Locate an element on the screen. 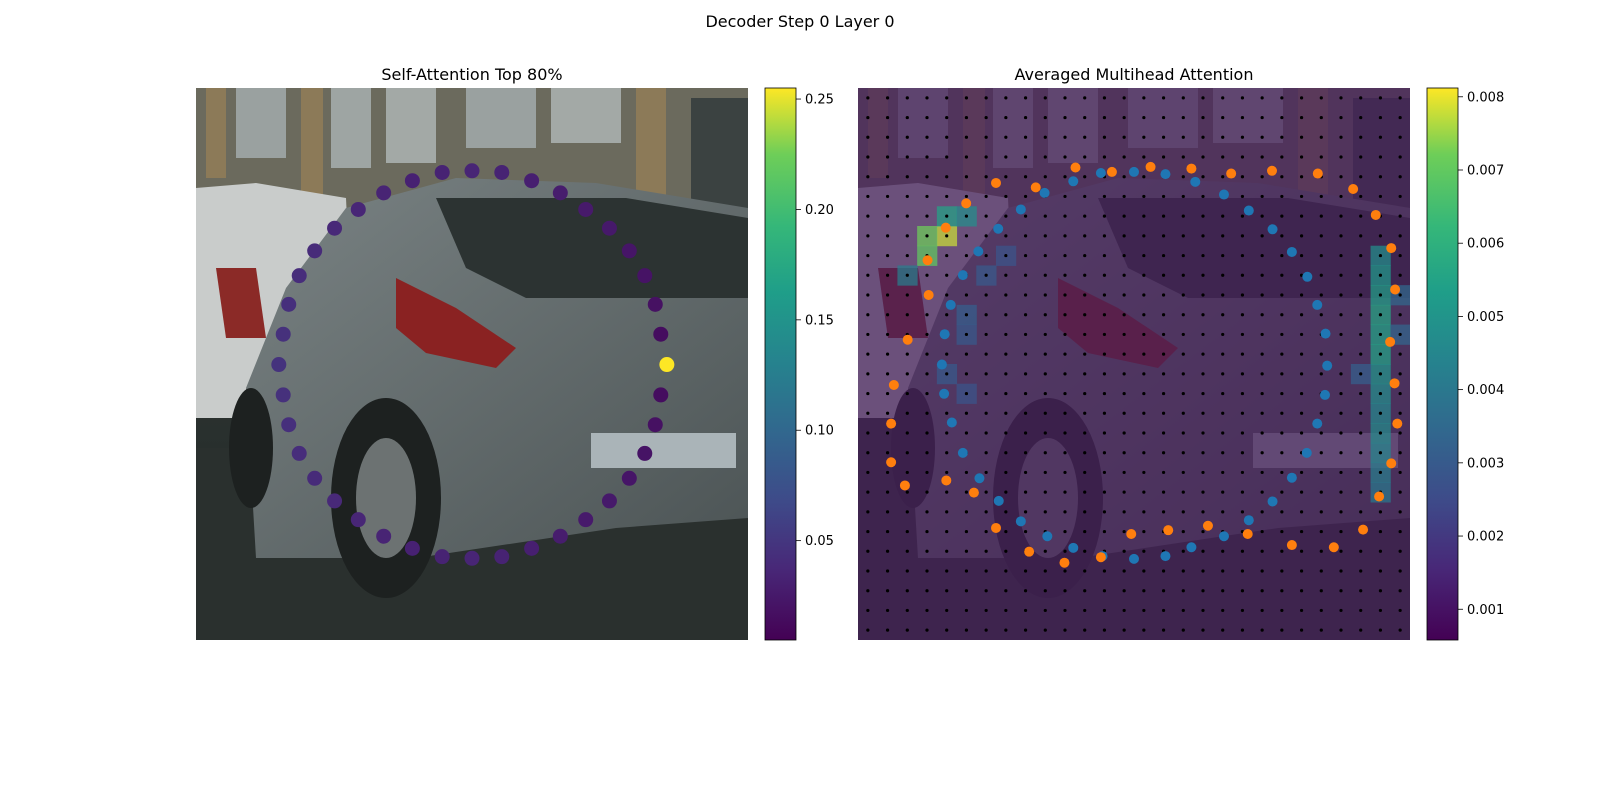  figure-title: Decoder Step 0 Layer 0 is located at coordinates (800, 21).